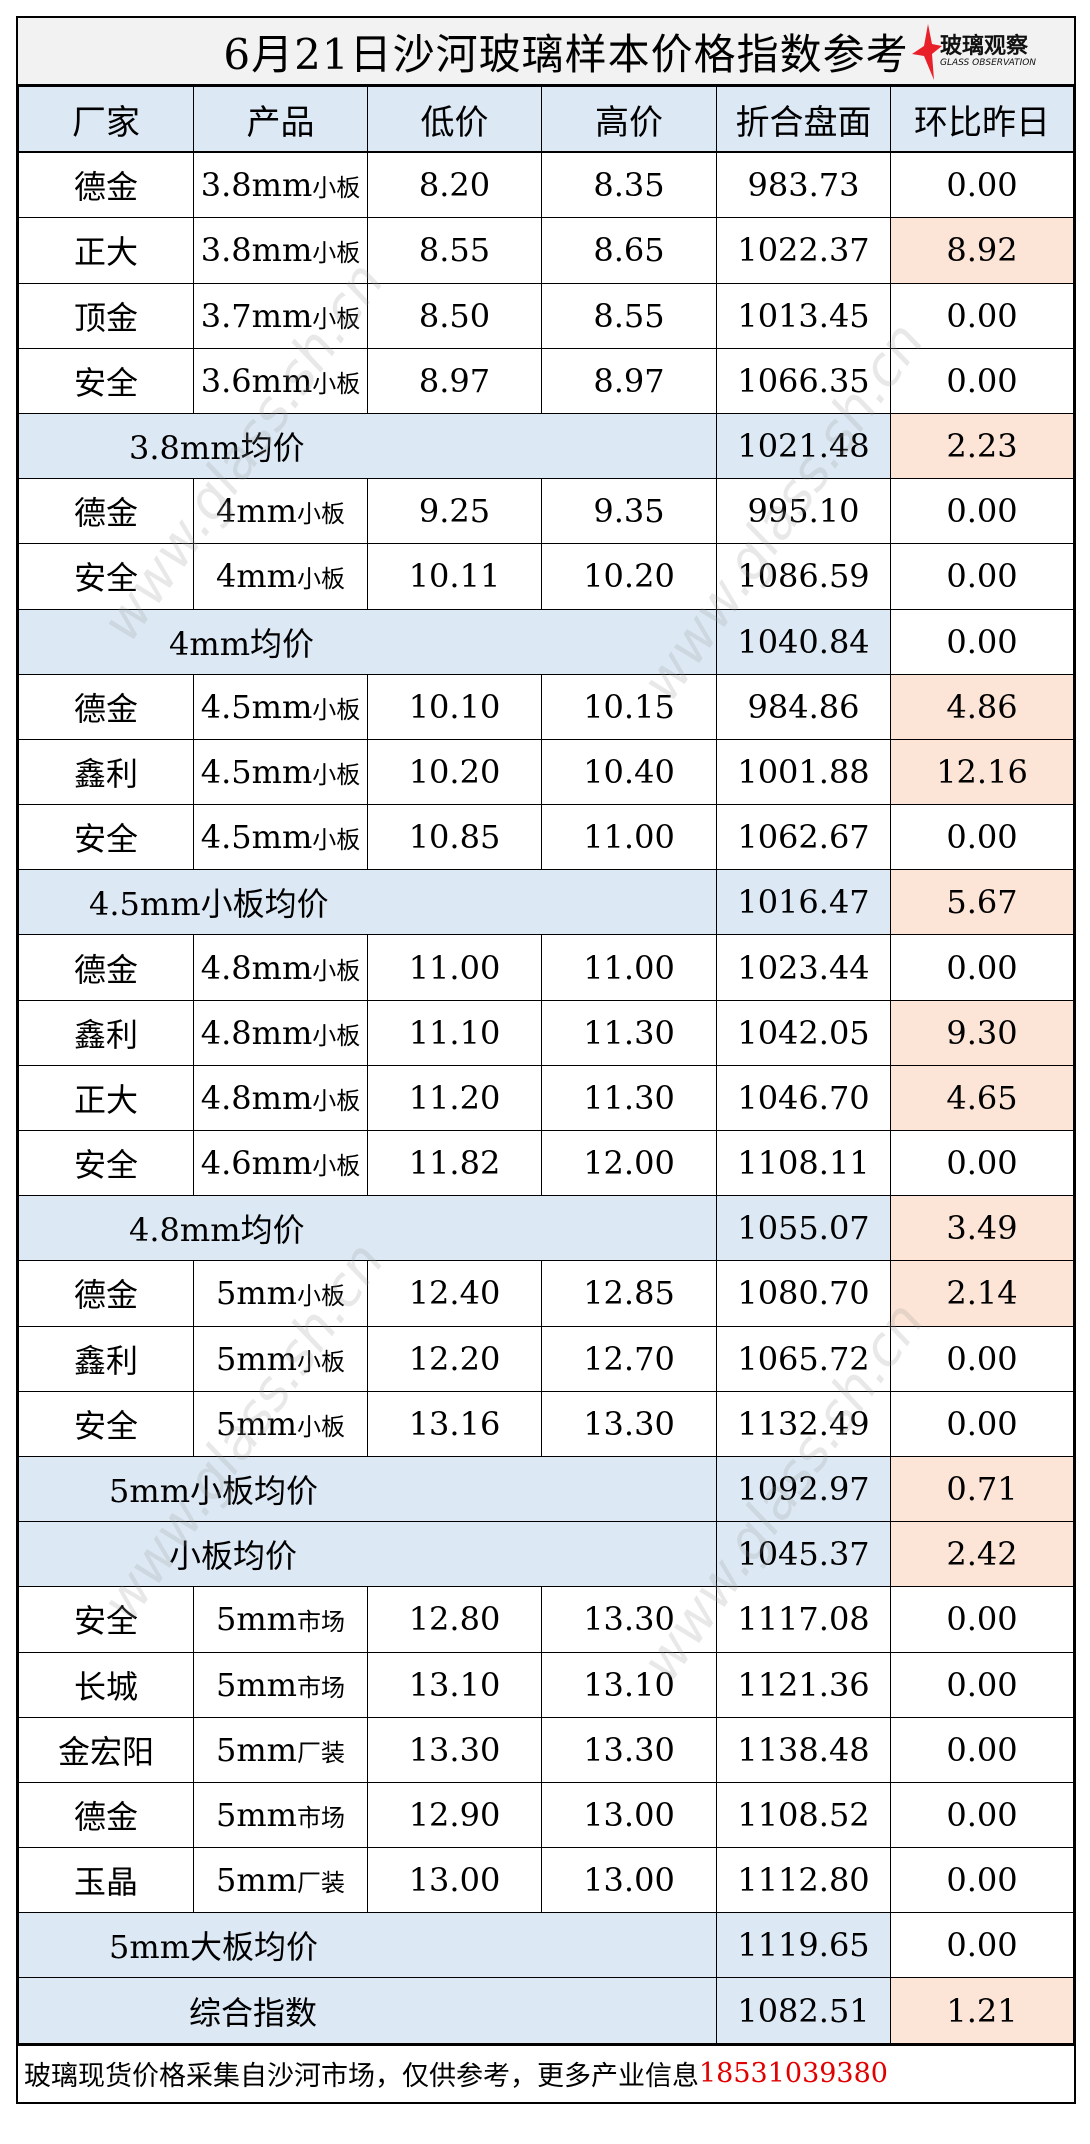 Image resolution: width=1090 pixels, height=2144 pixels. I want to click on maker-cell: 顶金, so click(106, 315).